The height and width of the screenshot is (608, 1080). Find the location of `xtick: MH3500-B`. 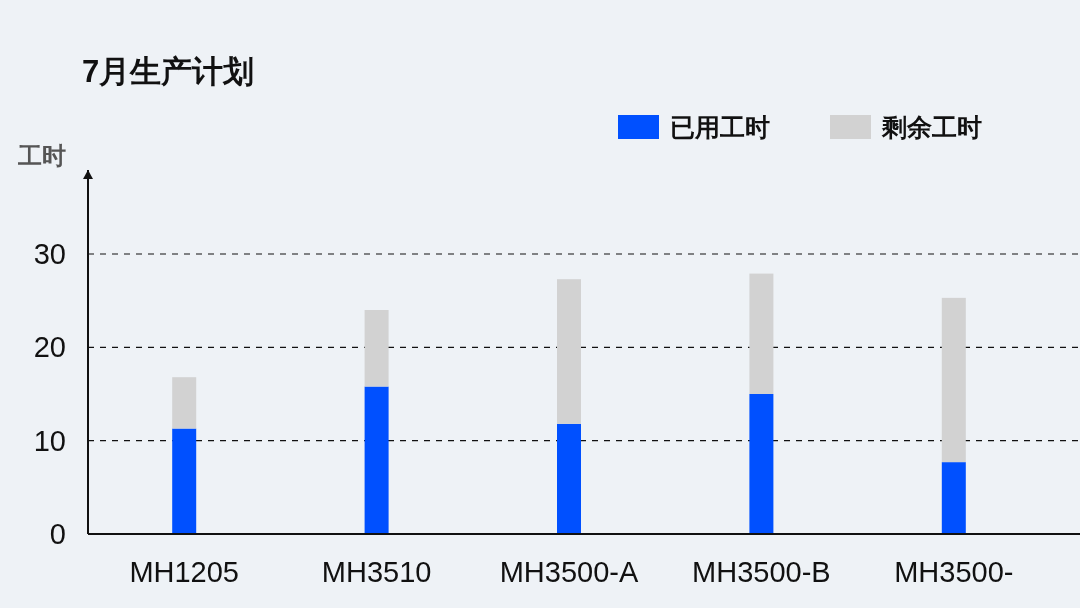

xtick: MH3500-B is located at coordinates (761, 572).